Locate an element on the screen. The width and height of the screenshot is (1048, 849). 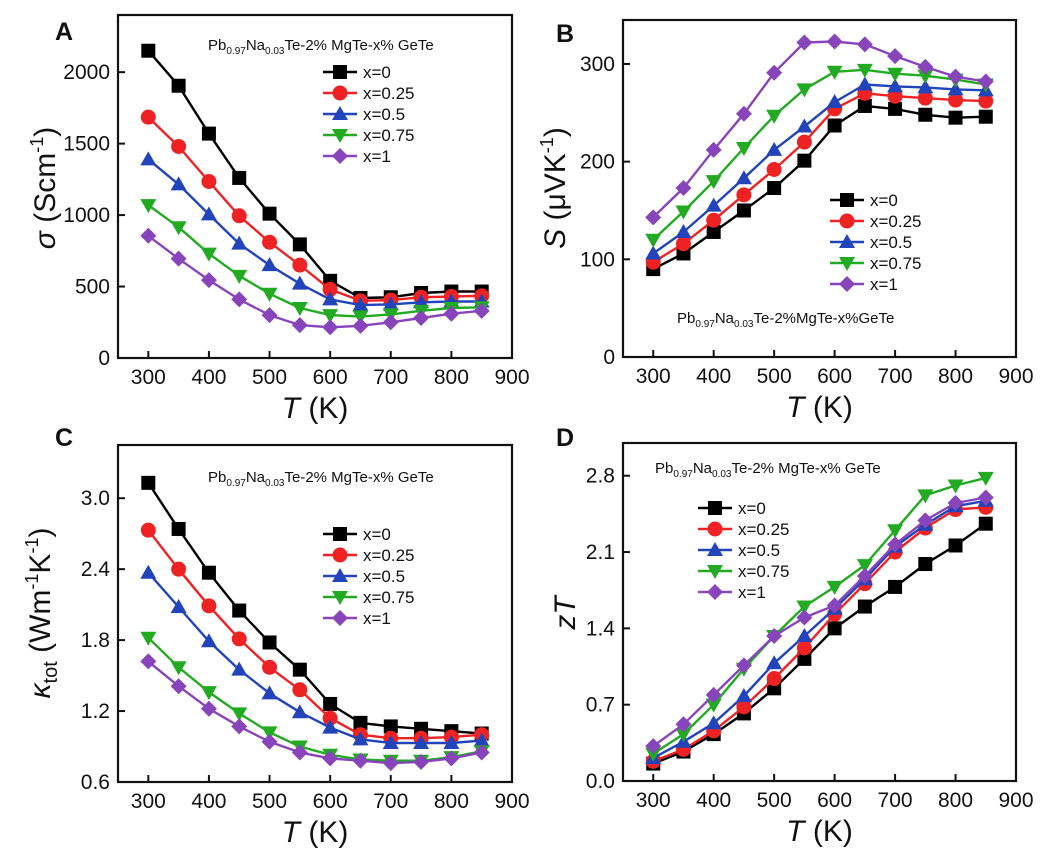
x-tick-label: 400 is located at coordinates (208, 801).